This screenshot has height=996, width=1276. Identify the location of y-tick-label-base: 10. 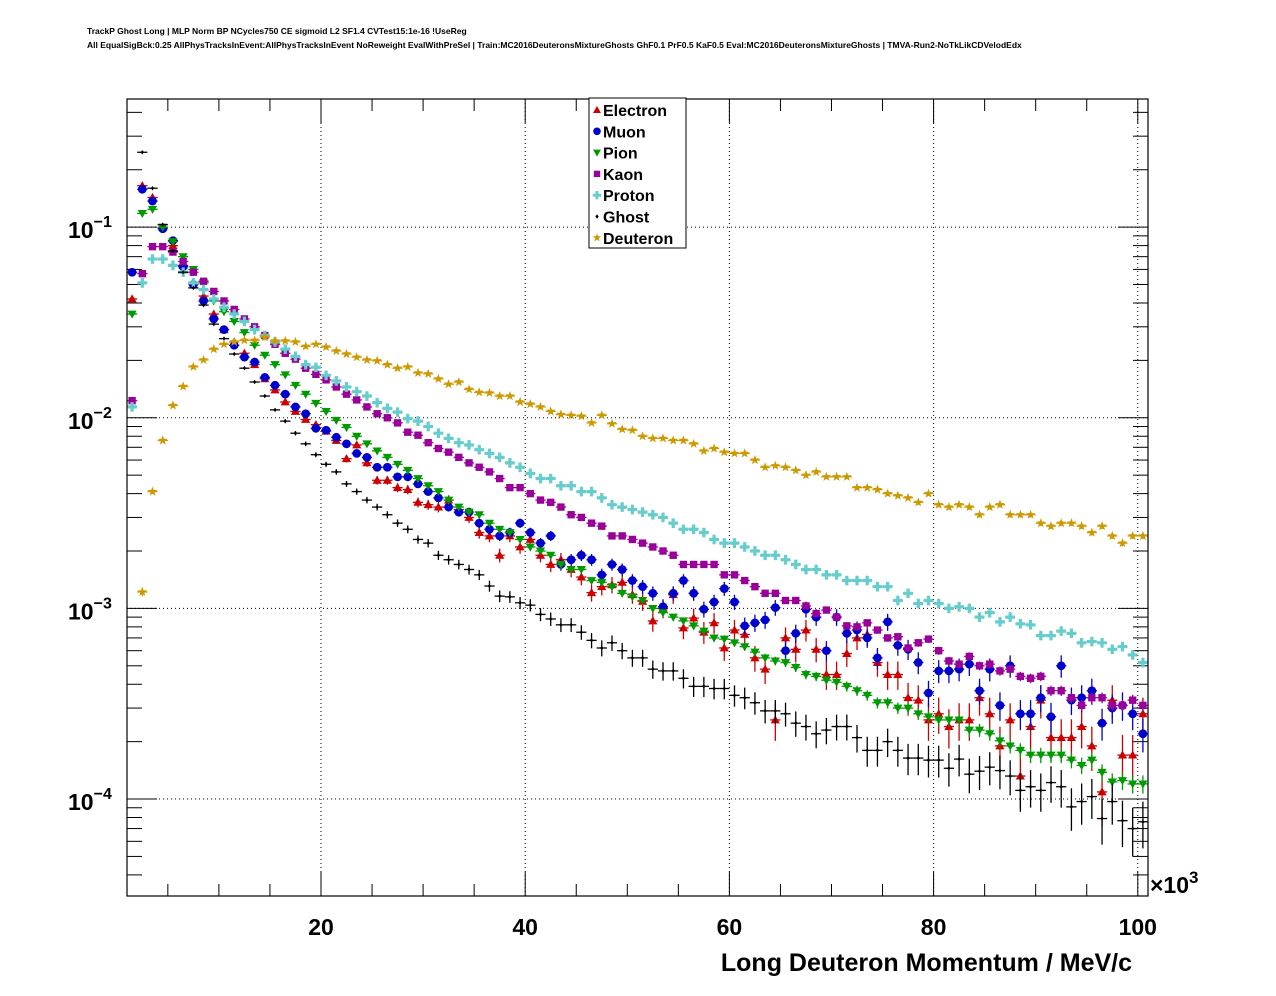
(81, 421).